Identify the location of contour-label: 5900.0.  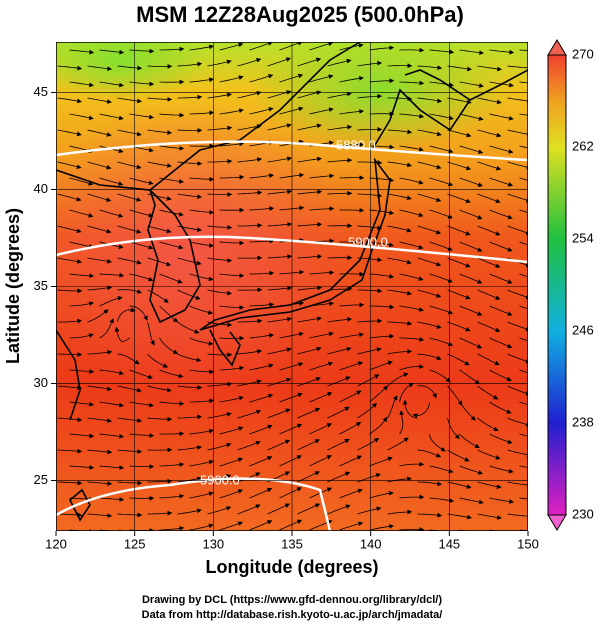
(220, 479).